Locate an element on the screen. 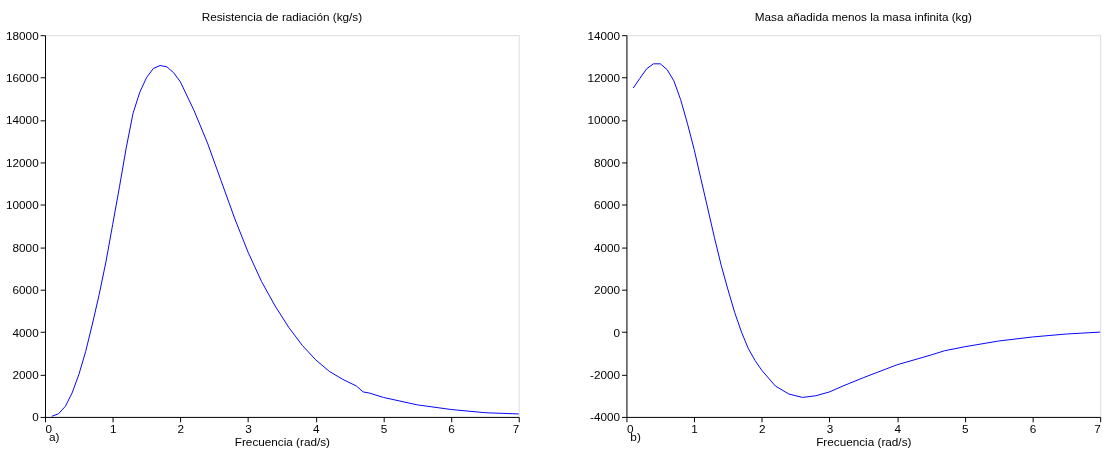 The width and height of the screenshot is (1109, 465). y-tick-label: -2000 is located at coordinates (605, 374).